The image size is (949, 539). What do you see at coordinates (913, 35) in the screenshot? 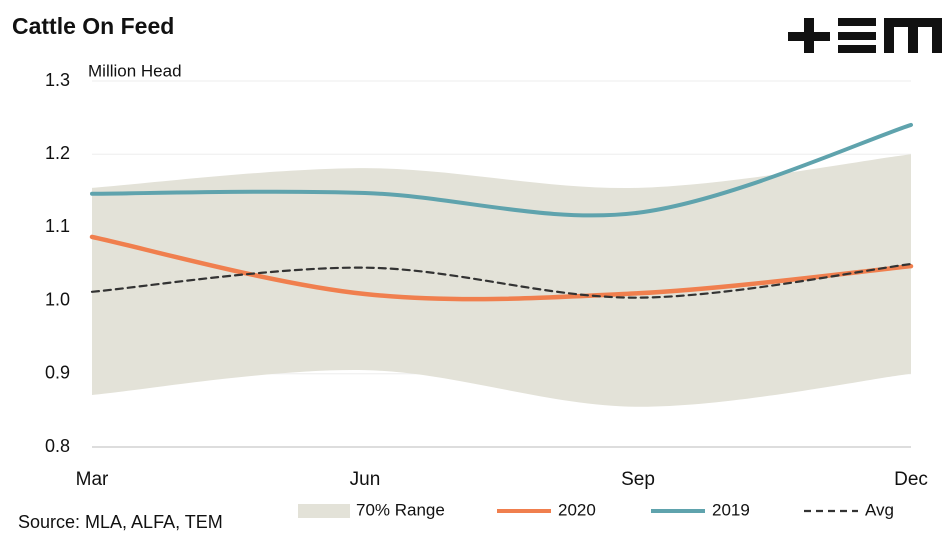
I see `logo-m` at bounding box center [913, 35].